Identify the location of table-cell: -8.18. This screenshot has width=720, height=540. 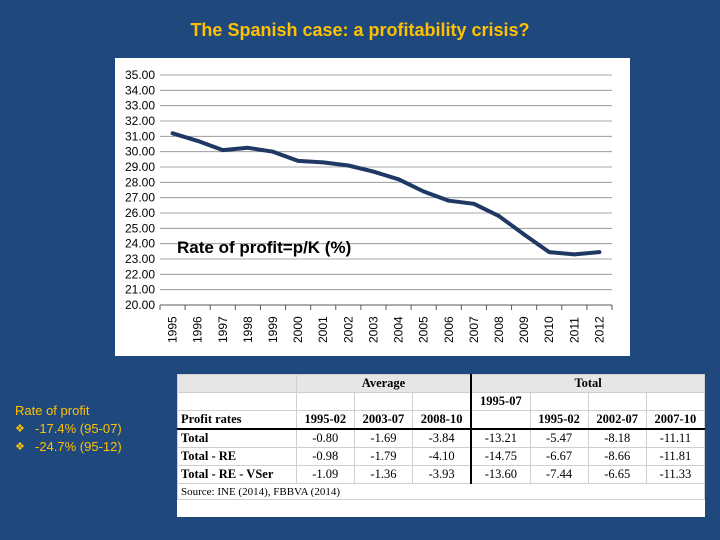
(617, 438).